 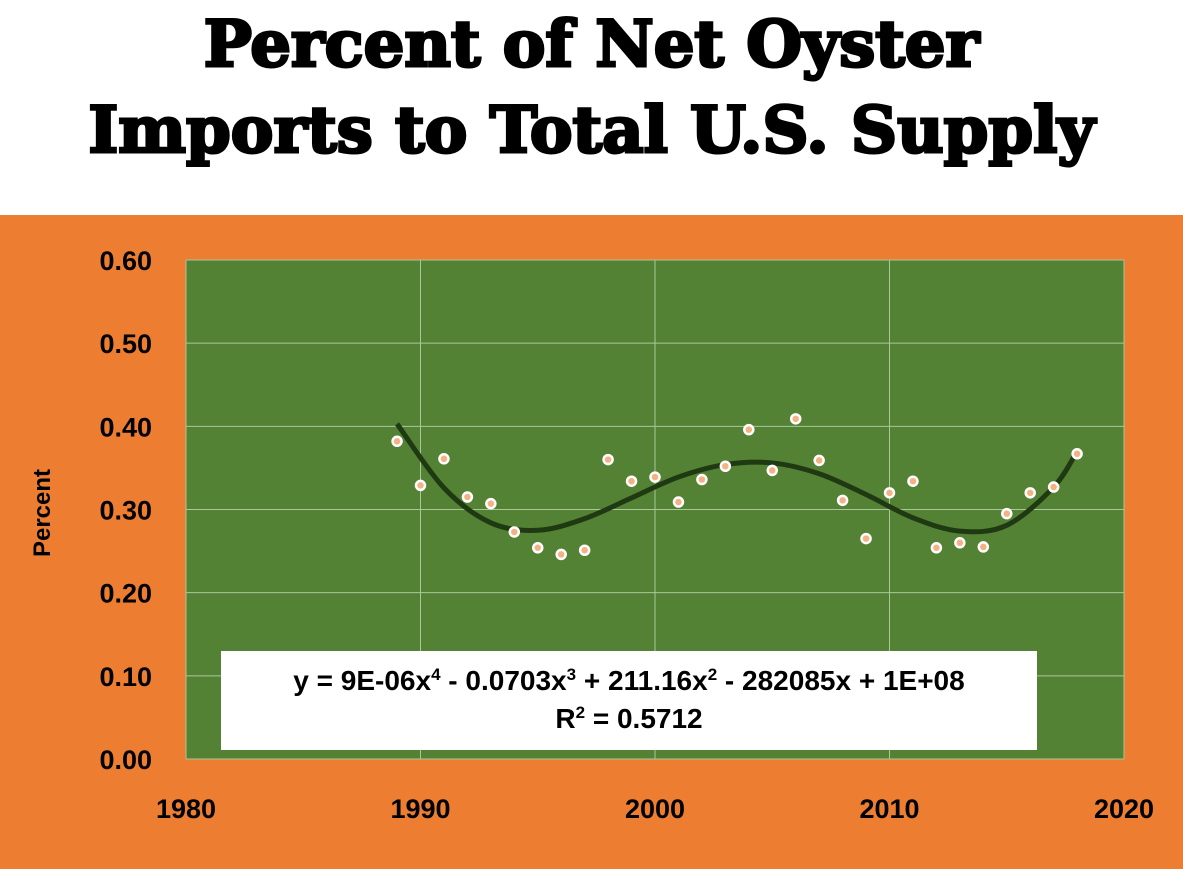 What do you see at coordinates (420, 809) in the screenshot?
I see `x-tick-label: 1990` at bounding box center [420, 809].